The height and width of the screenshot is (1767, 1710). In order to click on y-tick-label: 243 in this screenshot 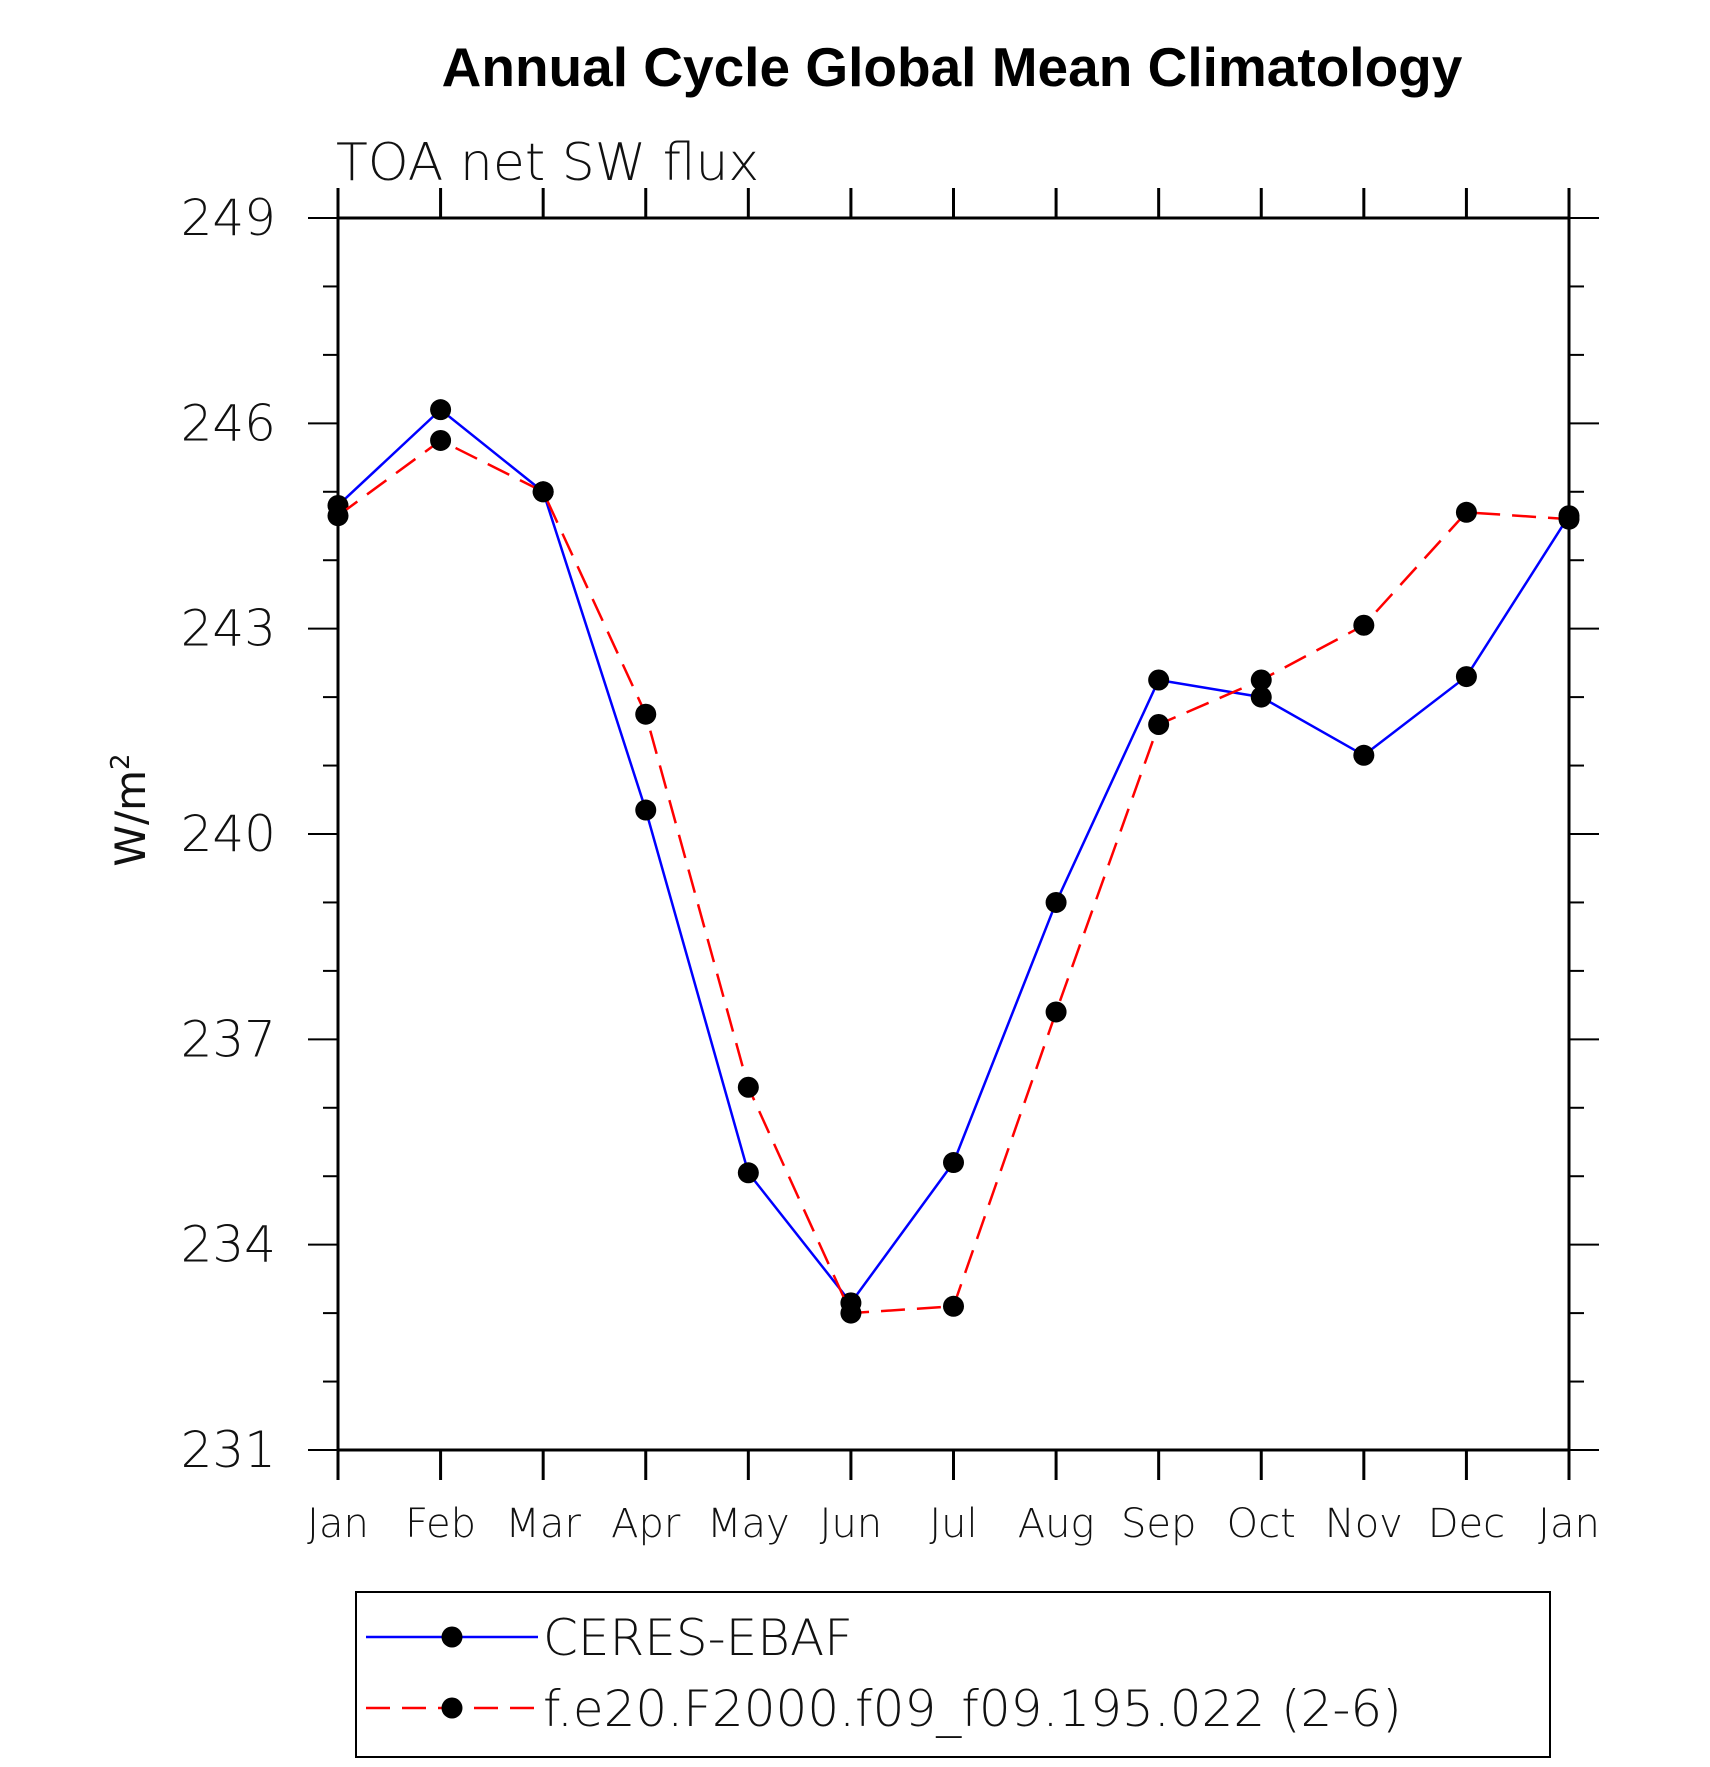, I will do `click(228, 629)`.